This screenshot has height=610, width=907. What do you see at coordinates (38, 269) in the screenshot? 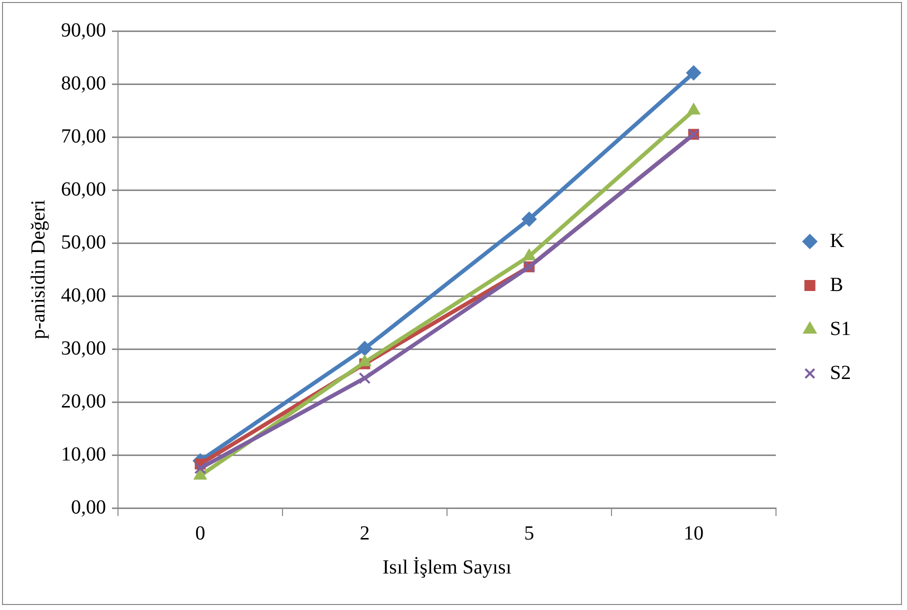
I see `y-axis-title: p-anisidin Değeri` at bounding box center [38, 269].